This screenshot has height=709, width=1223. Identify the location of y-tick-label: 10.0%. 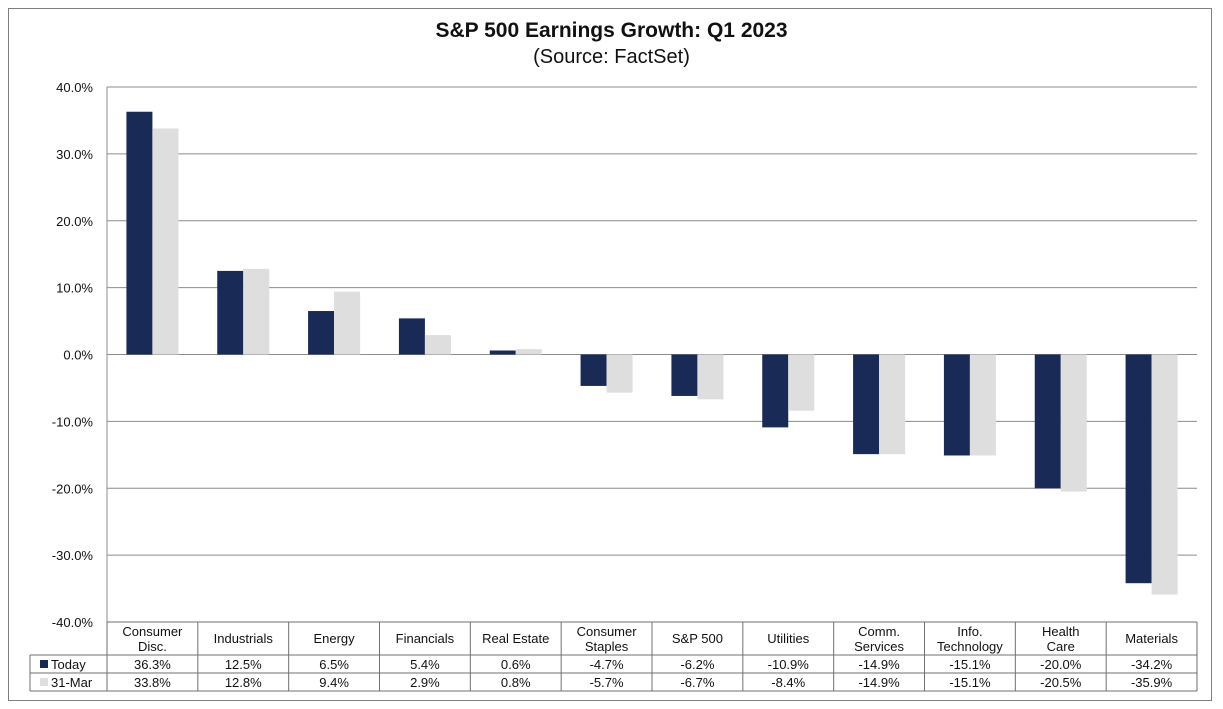
(74, 288).